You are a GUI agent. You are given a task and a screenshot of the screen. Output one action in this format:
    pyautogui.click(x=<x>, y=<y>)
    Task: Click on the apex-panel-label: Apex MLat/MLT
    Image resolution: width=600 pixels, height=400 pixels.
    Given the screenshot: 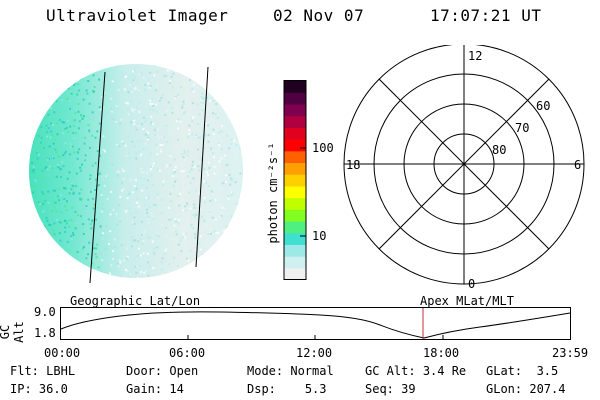 What is the action you would take?
    pyautogui.click(x=467, y=301)
    